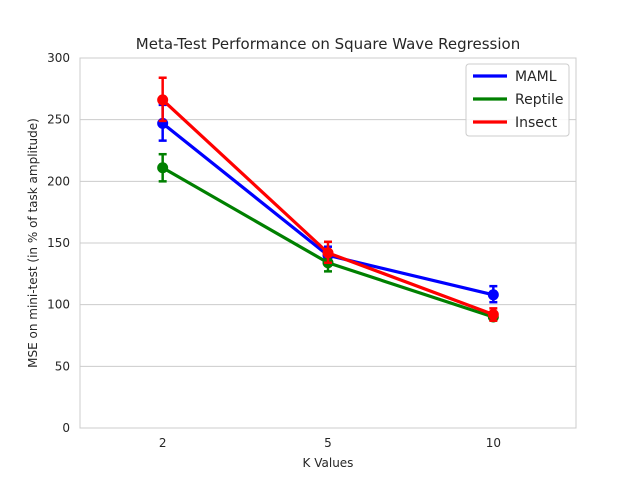 The height and width of the screenshot is (480, 640). I want to click on x-tick-label: 5, so click(328, 443).